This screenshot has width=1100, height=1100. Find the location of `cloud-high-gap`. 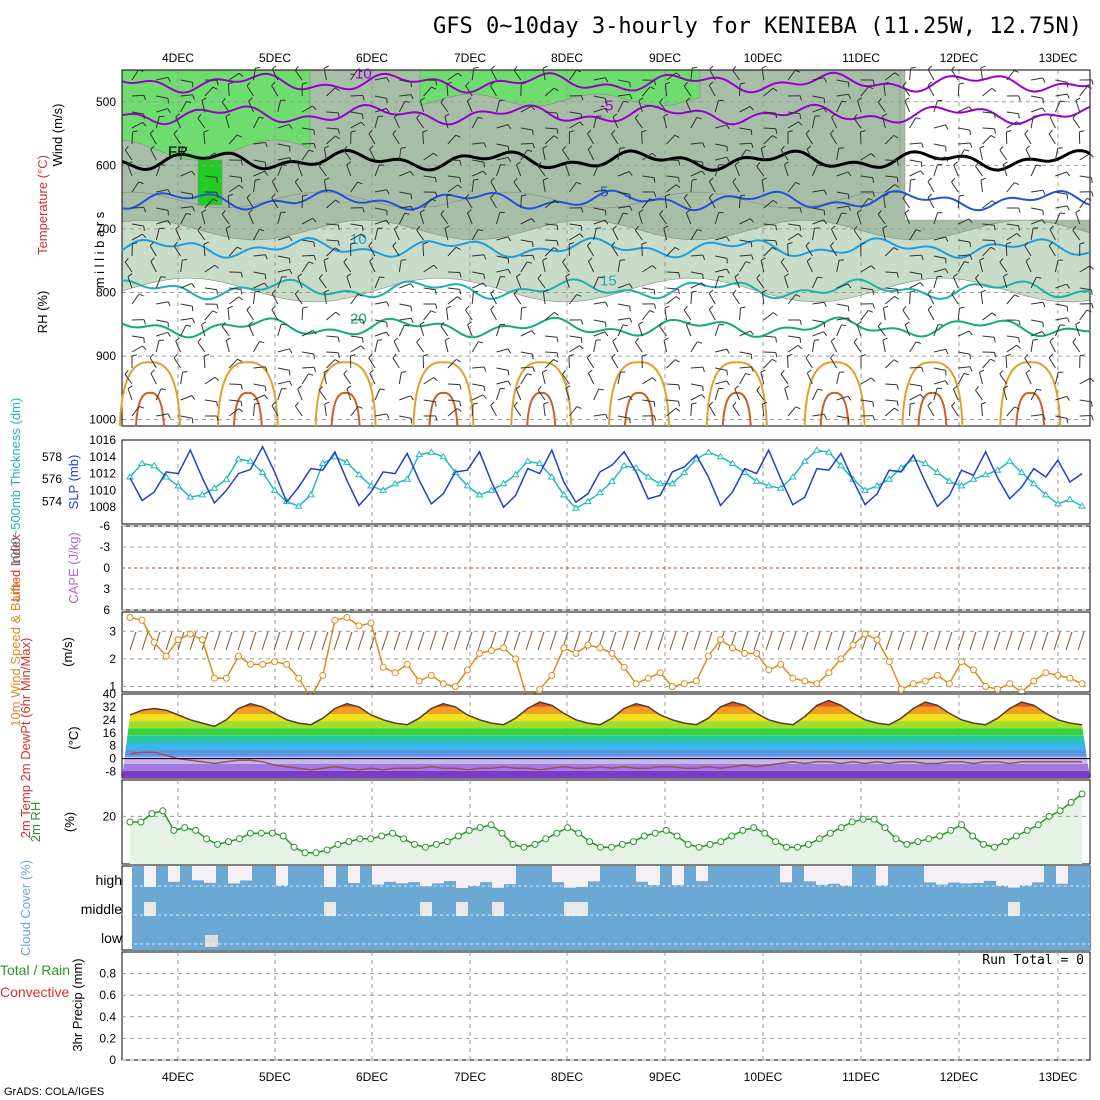

cloud-high-gap is located at coordinates (450, 874).